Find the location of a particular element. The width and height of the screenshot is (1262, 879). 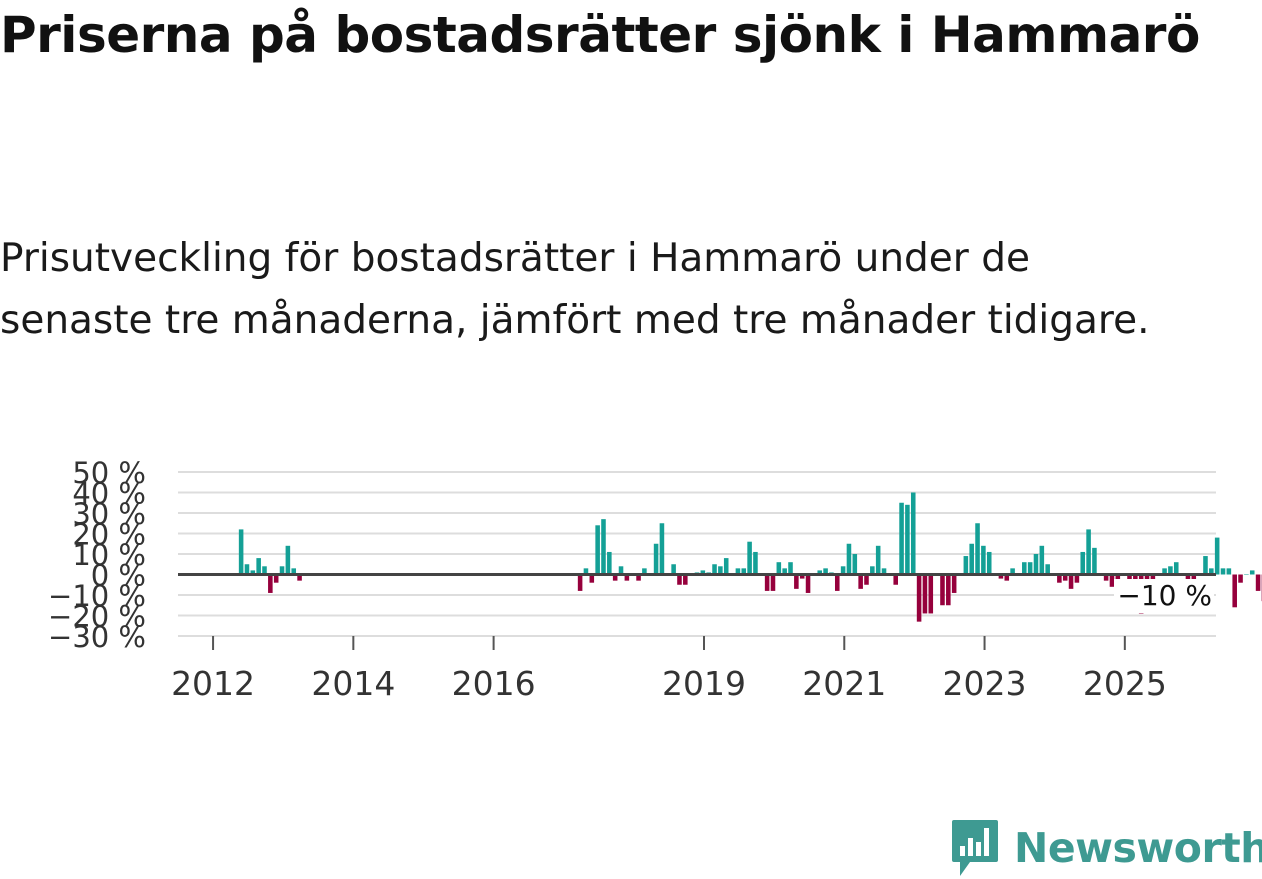

x-axis-ticks: 2012 2014 2016 2019 2021 2023 2025 is located at coordinates (669, 669).